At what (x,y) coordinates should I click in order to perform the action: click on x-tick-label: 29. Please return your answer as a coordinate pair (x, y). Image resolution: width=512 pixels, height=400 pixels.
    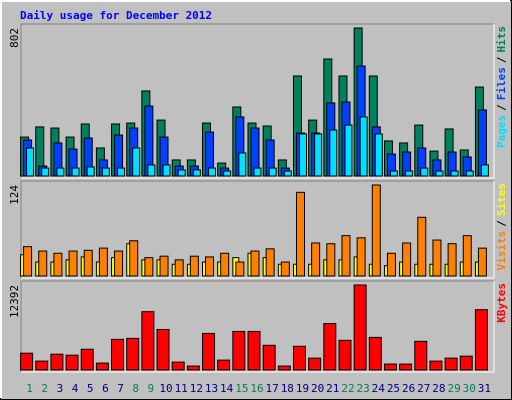
    Looking at the image, I should click on (453, 388).